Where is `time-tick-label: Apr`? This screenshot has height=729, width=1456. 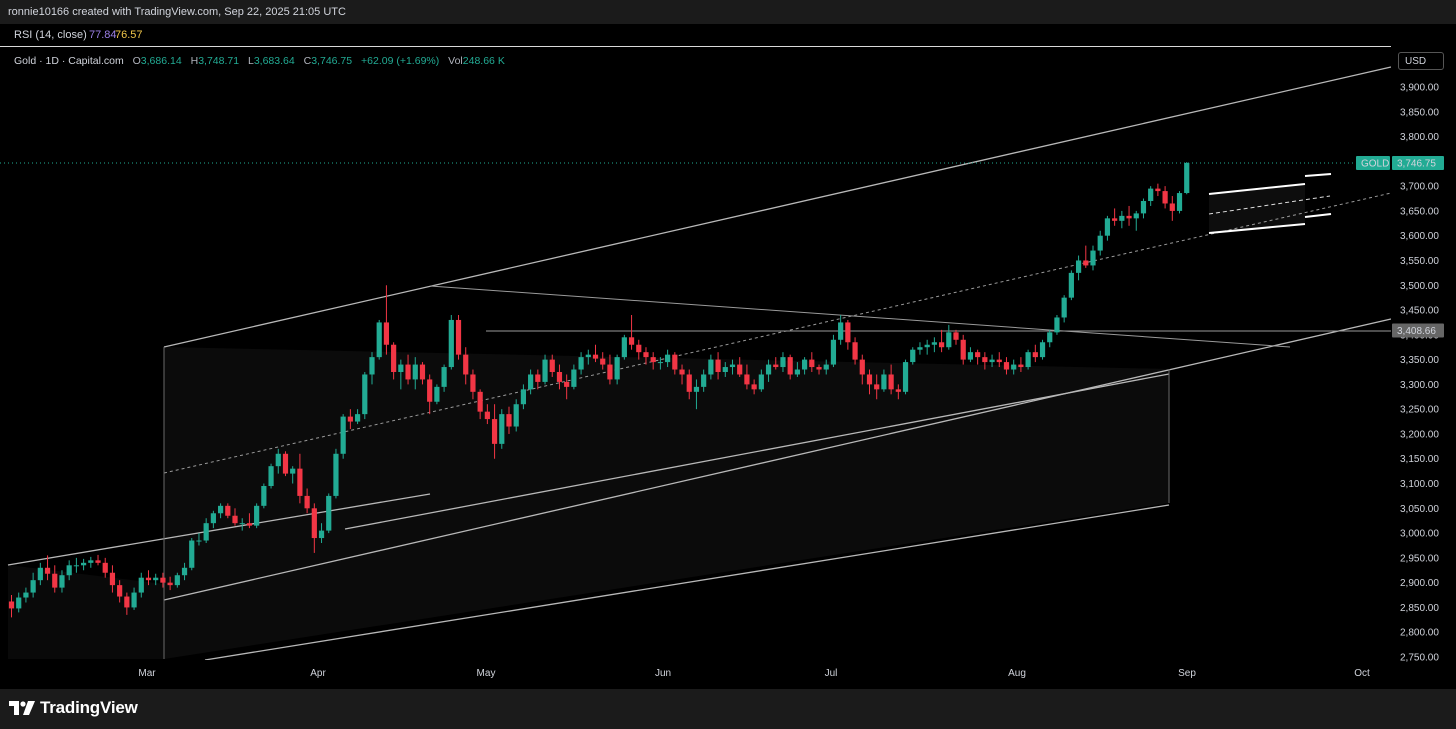 time-tick-label: Apr is located at coordinates (318, 673).